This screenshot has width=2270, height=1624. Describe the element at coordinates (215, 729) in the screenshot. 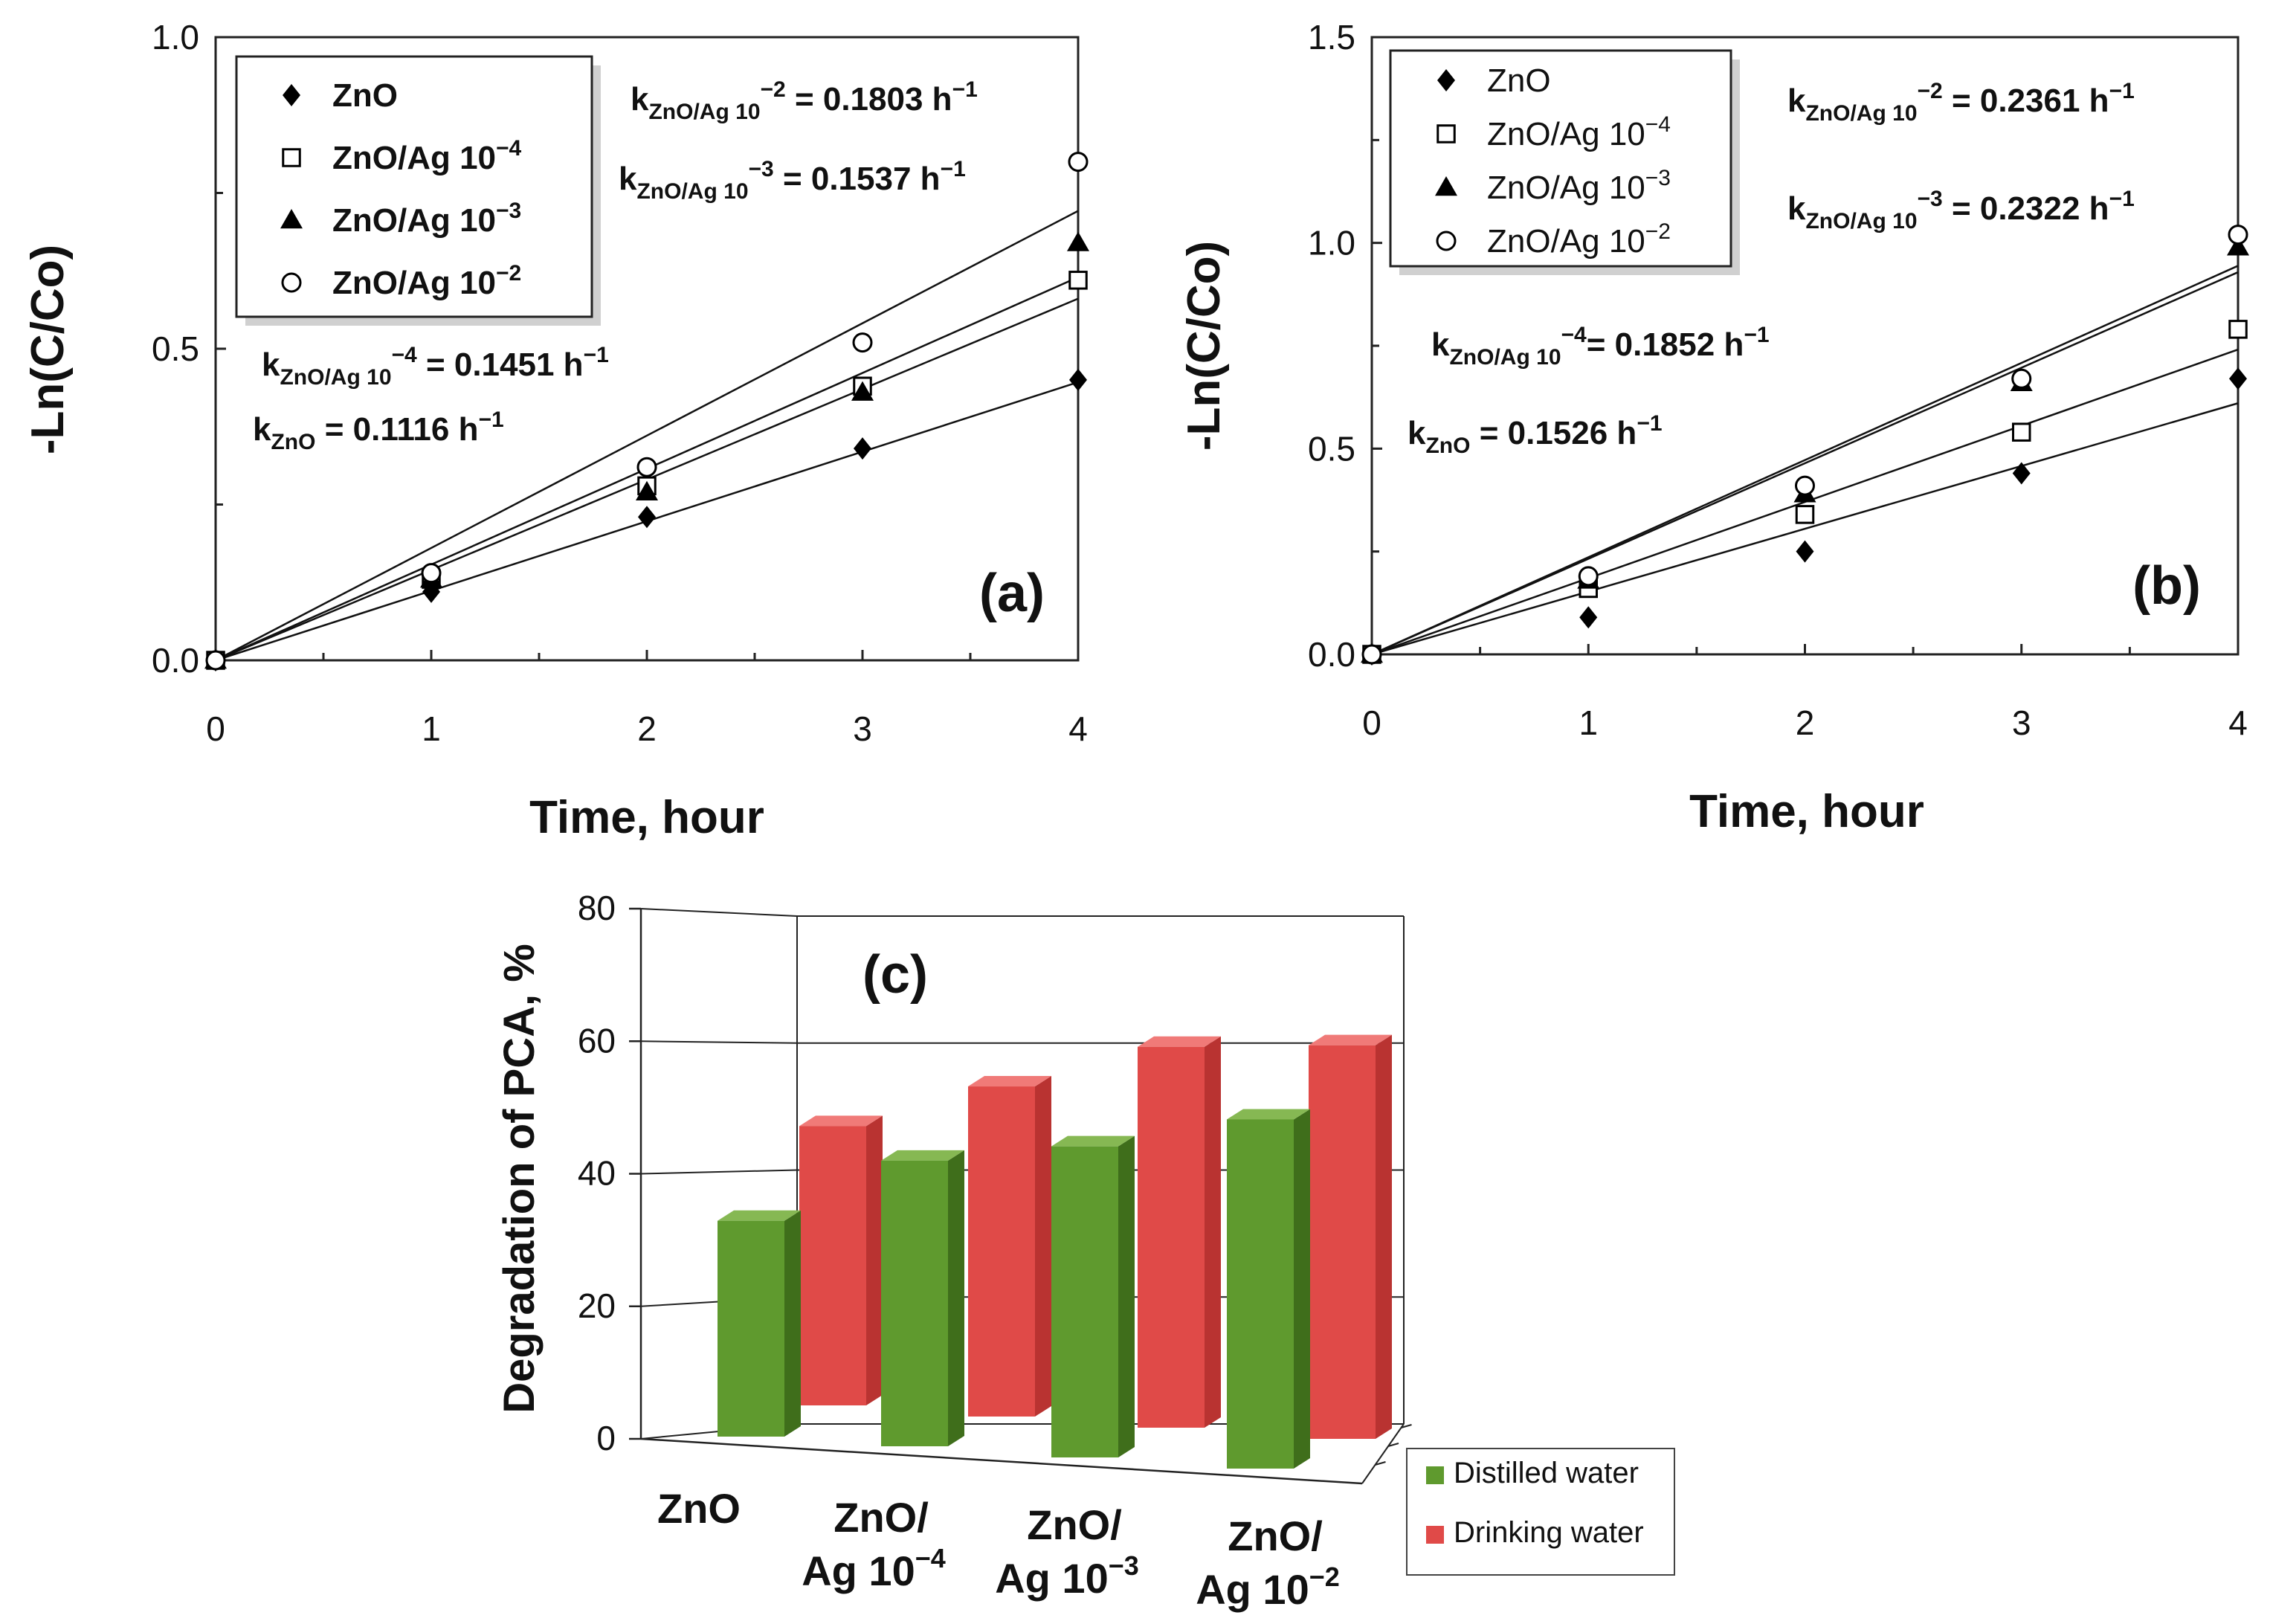

I see `x-tick-label: 0` at that location.